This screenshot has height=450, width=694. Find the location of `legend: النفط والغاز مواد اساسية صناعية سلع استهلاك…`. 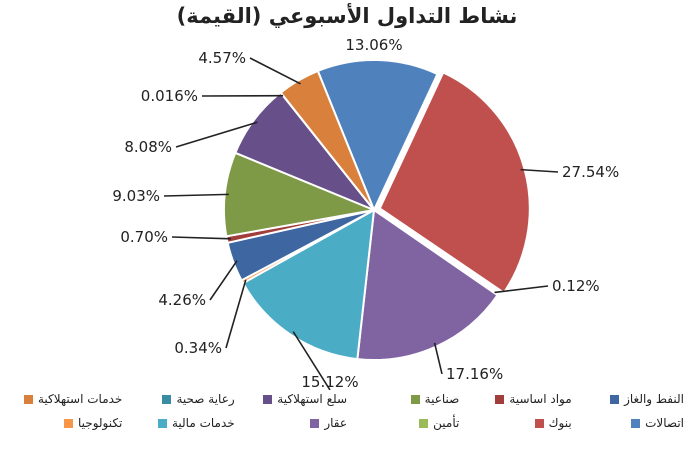

legend: النفط والغاز مواد اساسية صناعية سلع استهلاك… is located at coordinates (347, 411).